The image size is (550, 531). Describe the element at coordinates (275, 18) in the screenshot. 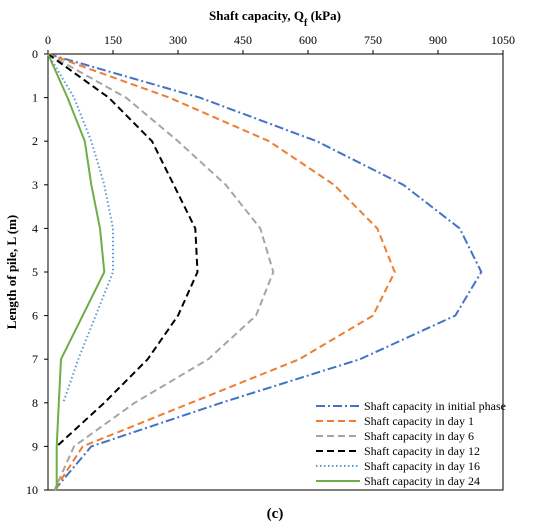

I see `x-axis-title: Shaft capacity, Qf (kPa)` at that location.